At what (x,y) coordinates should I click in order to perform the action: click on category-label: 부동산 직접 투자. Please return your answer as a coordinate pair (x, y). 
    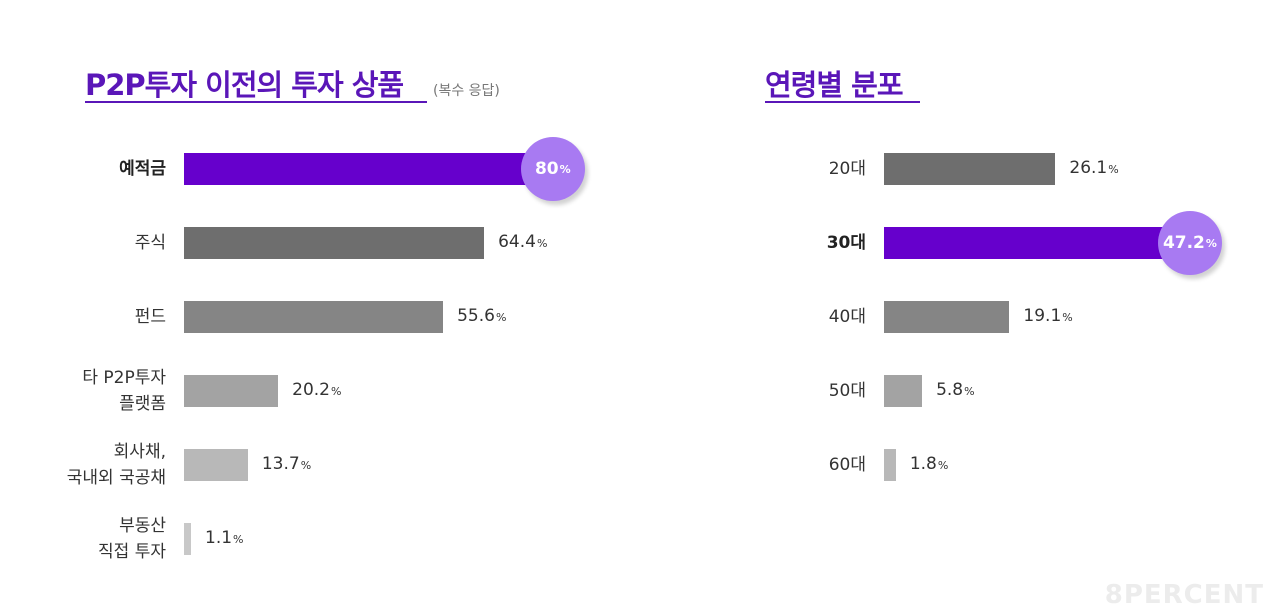
    Looking at the image, I should click on (132, 539).